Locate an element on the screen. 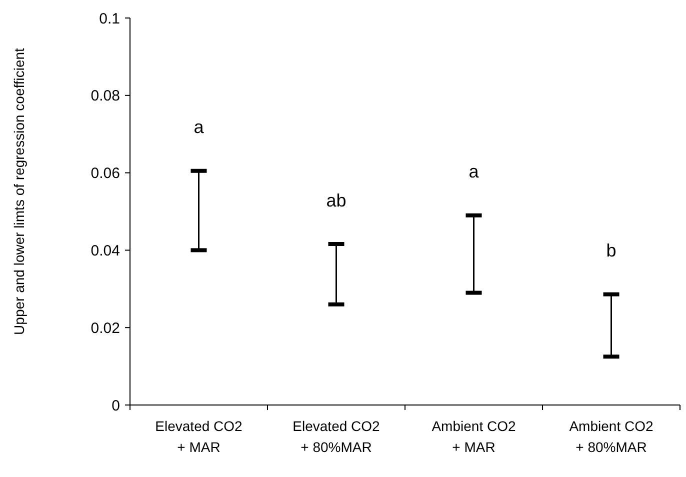 This screenshot has width=686, height=477. annotation: b is located at coordinates (611, 250).